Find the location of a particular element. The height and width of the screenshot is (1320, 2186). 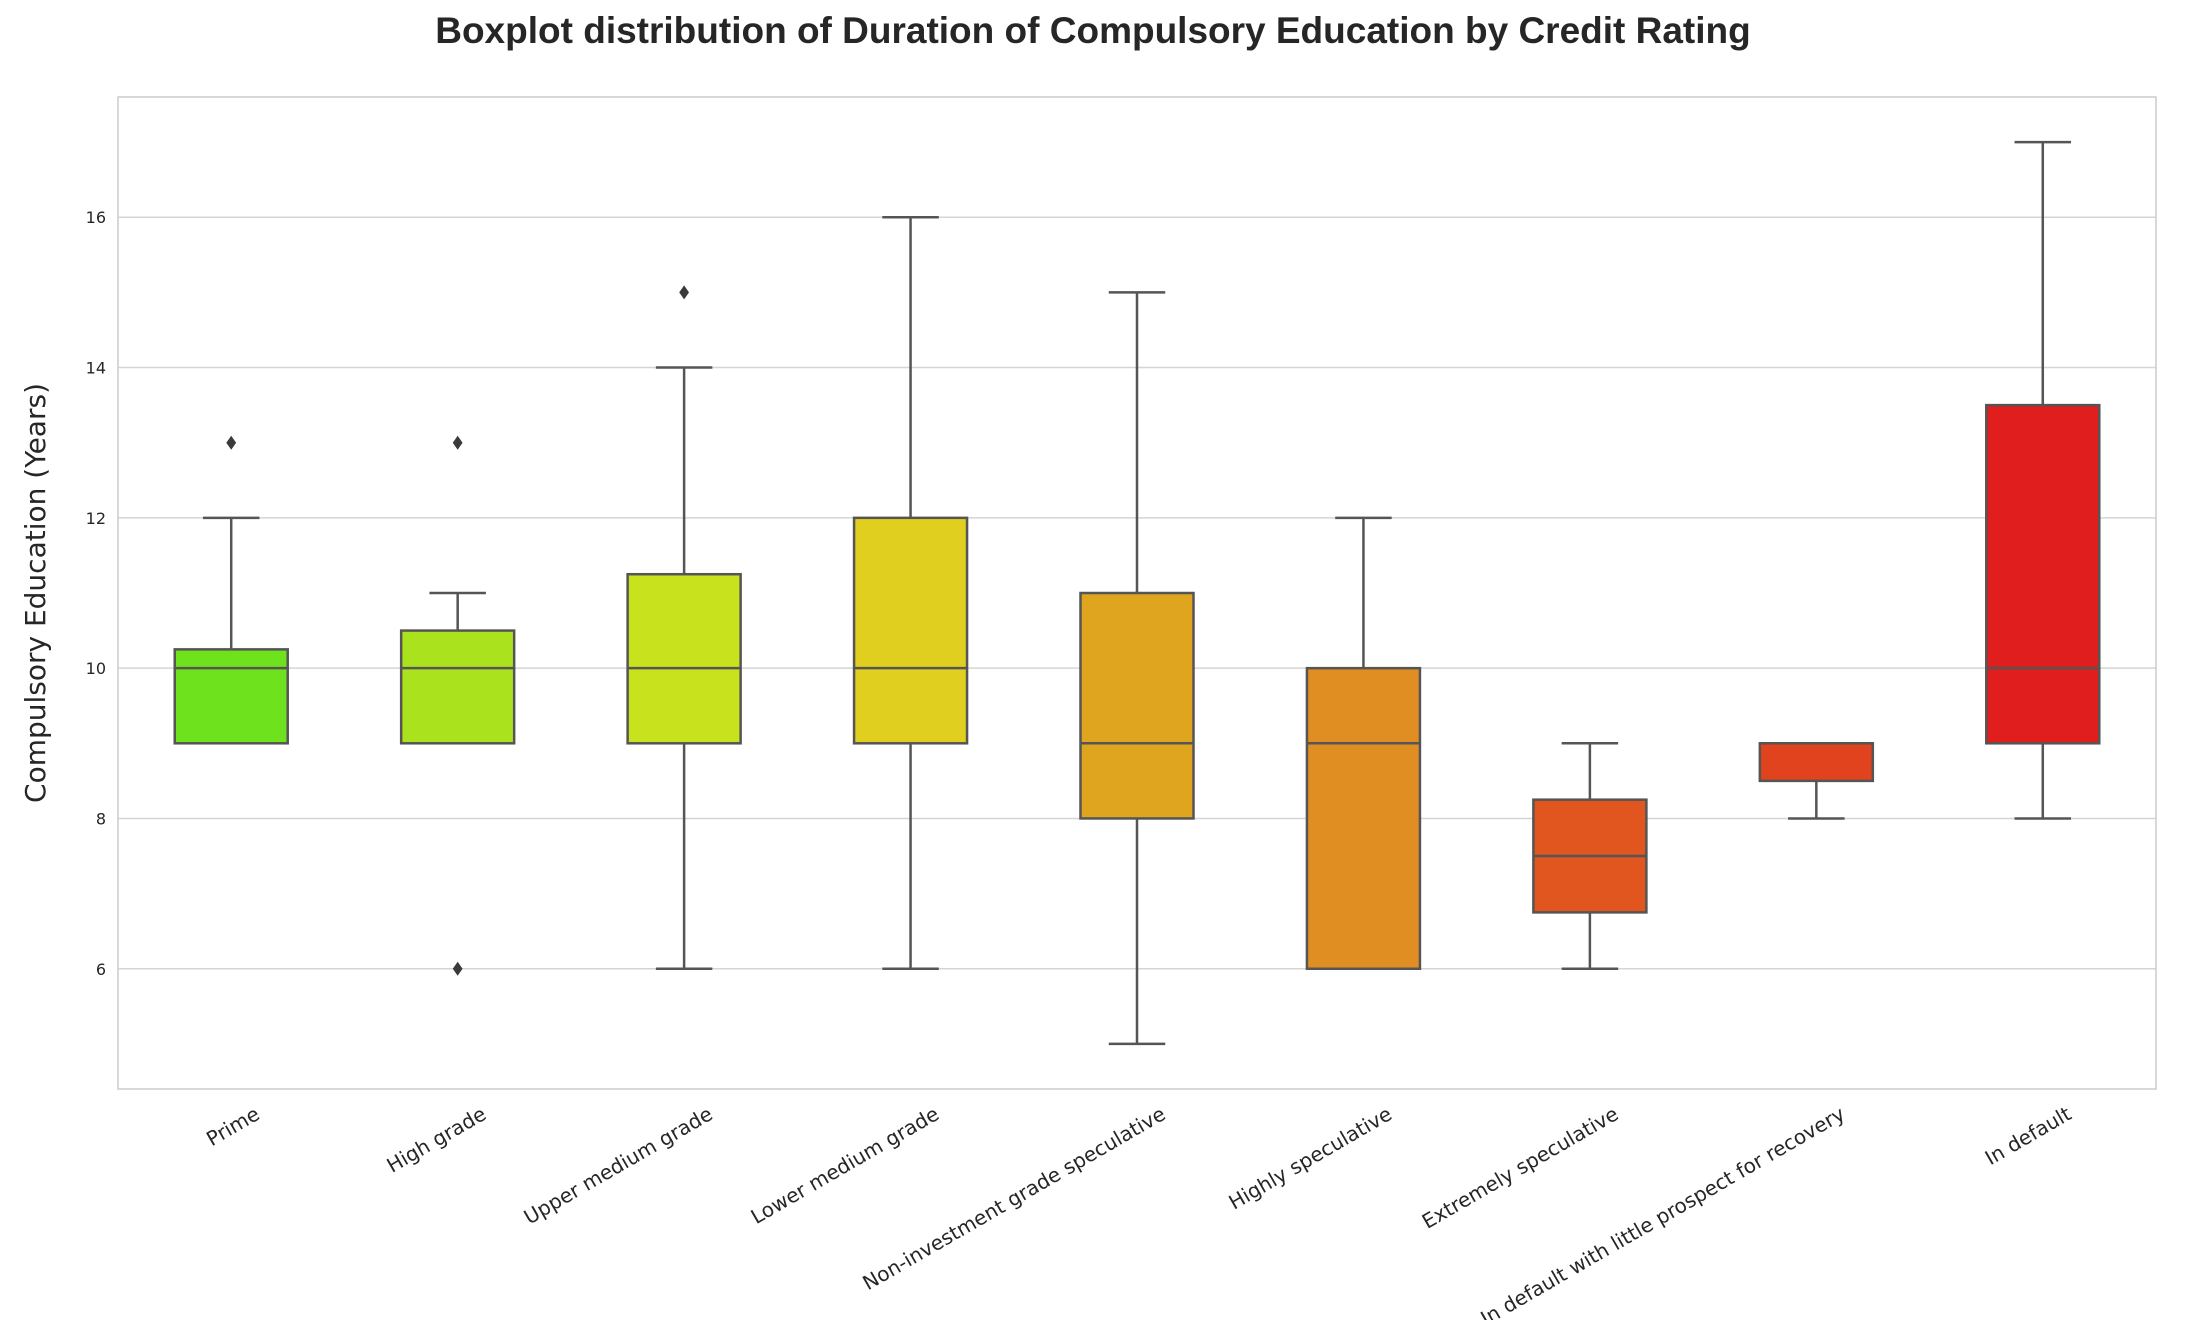

x-tick-label: In default is located at coordinates (2028, 1135).